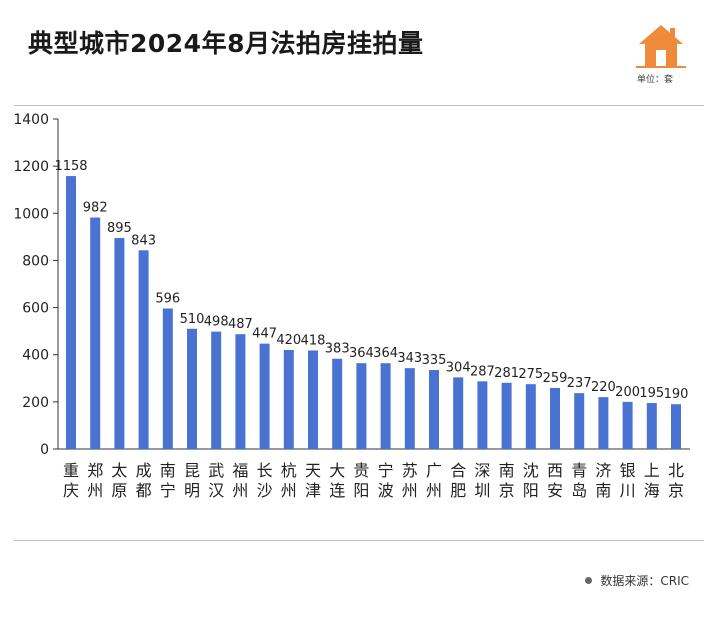 This screenshot has height=624, width=719. Describe the element at coordinates (95, 480) in the screenshot. I see `x-tick-label: 郑州` at that location.